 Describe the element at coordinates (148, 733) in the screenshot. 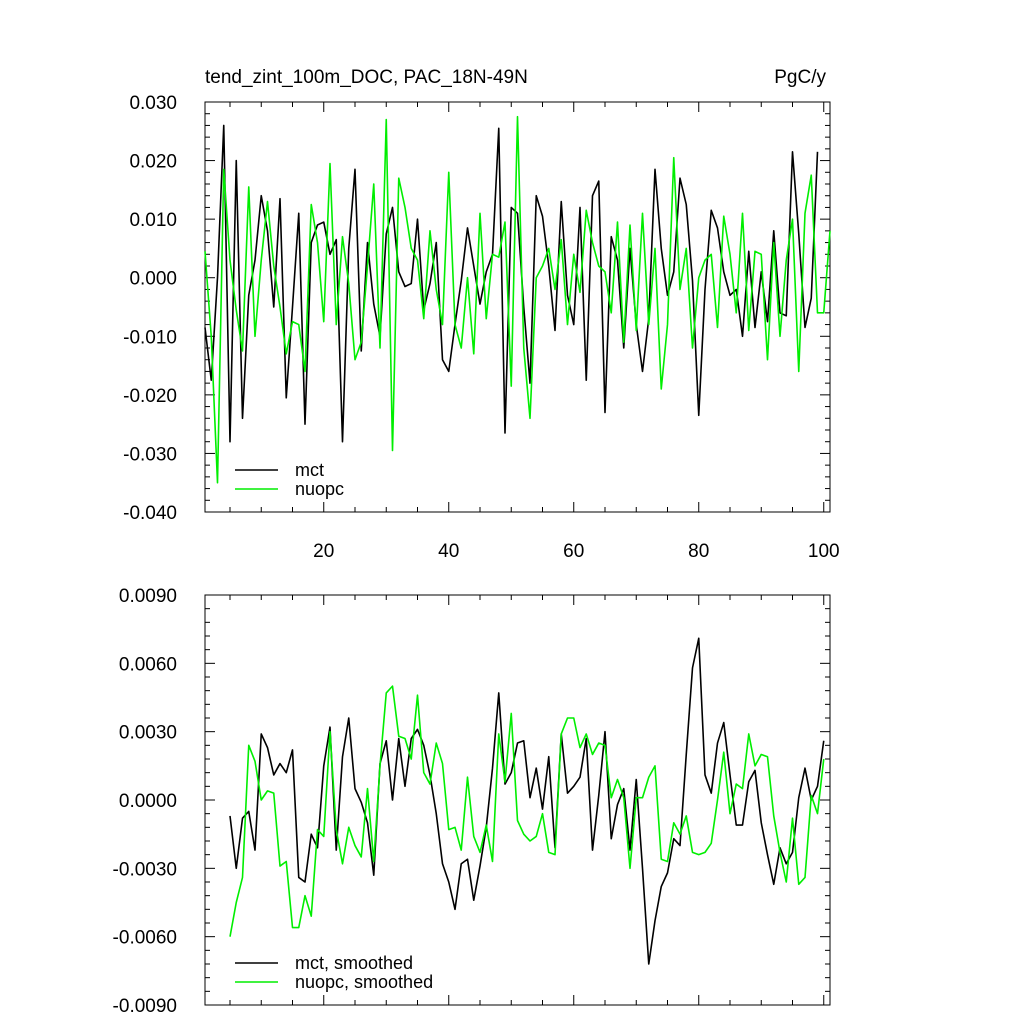

I see `y-tick-label: 0.0030` at that location.